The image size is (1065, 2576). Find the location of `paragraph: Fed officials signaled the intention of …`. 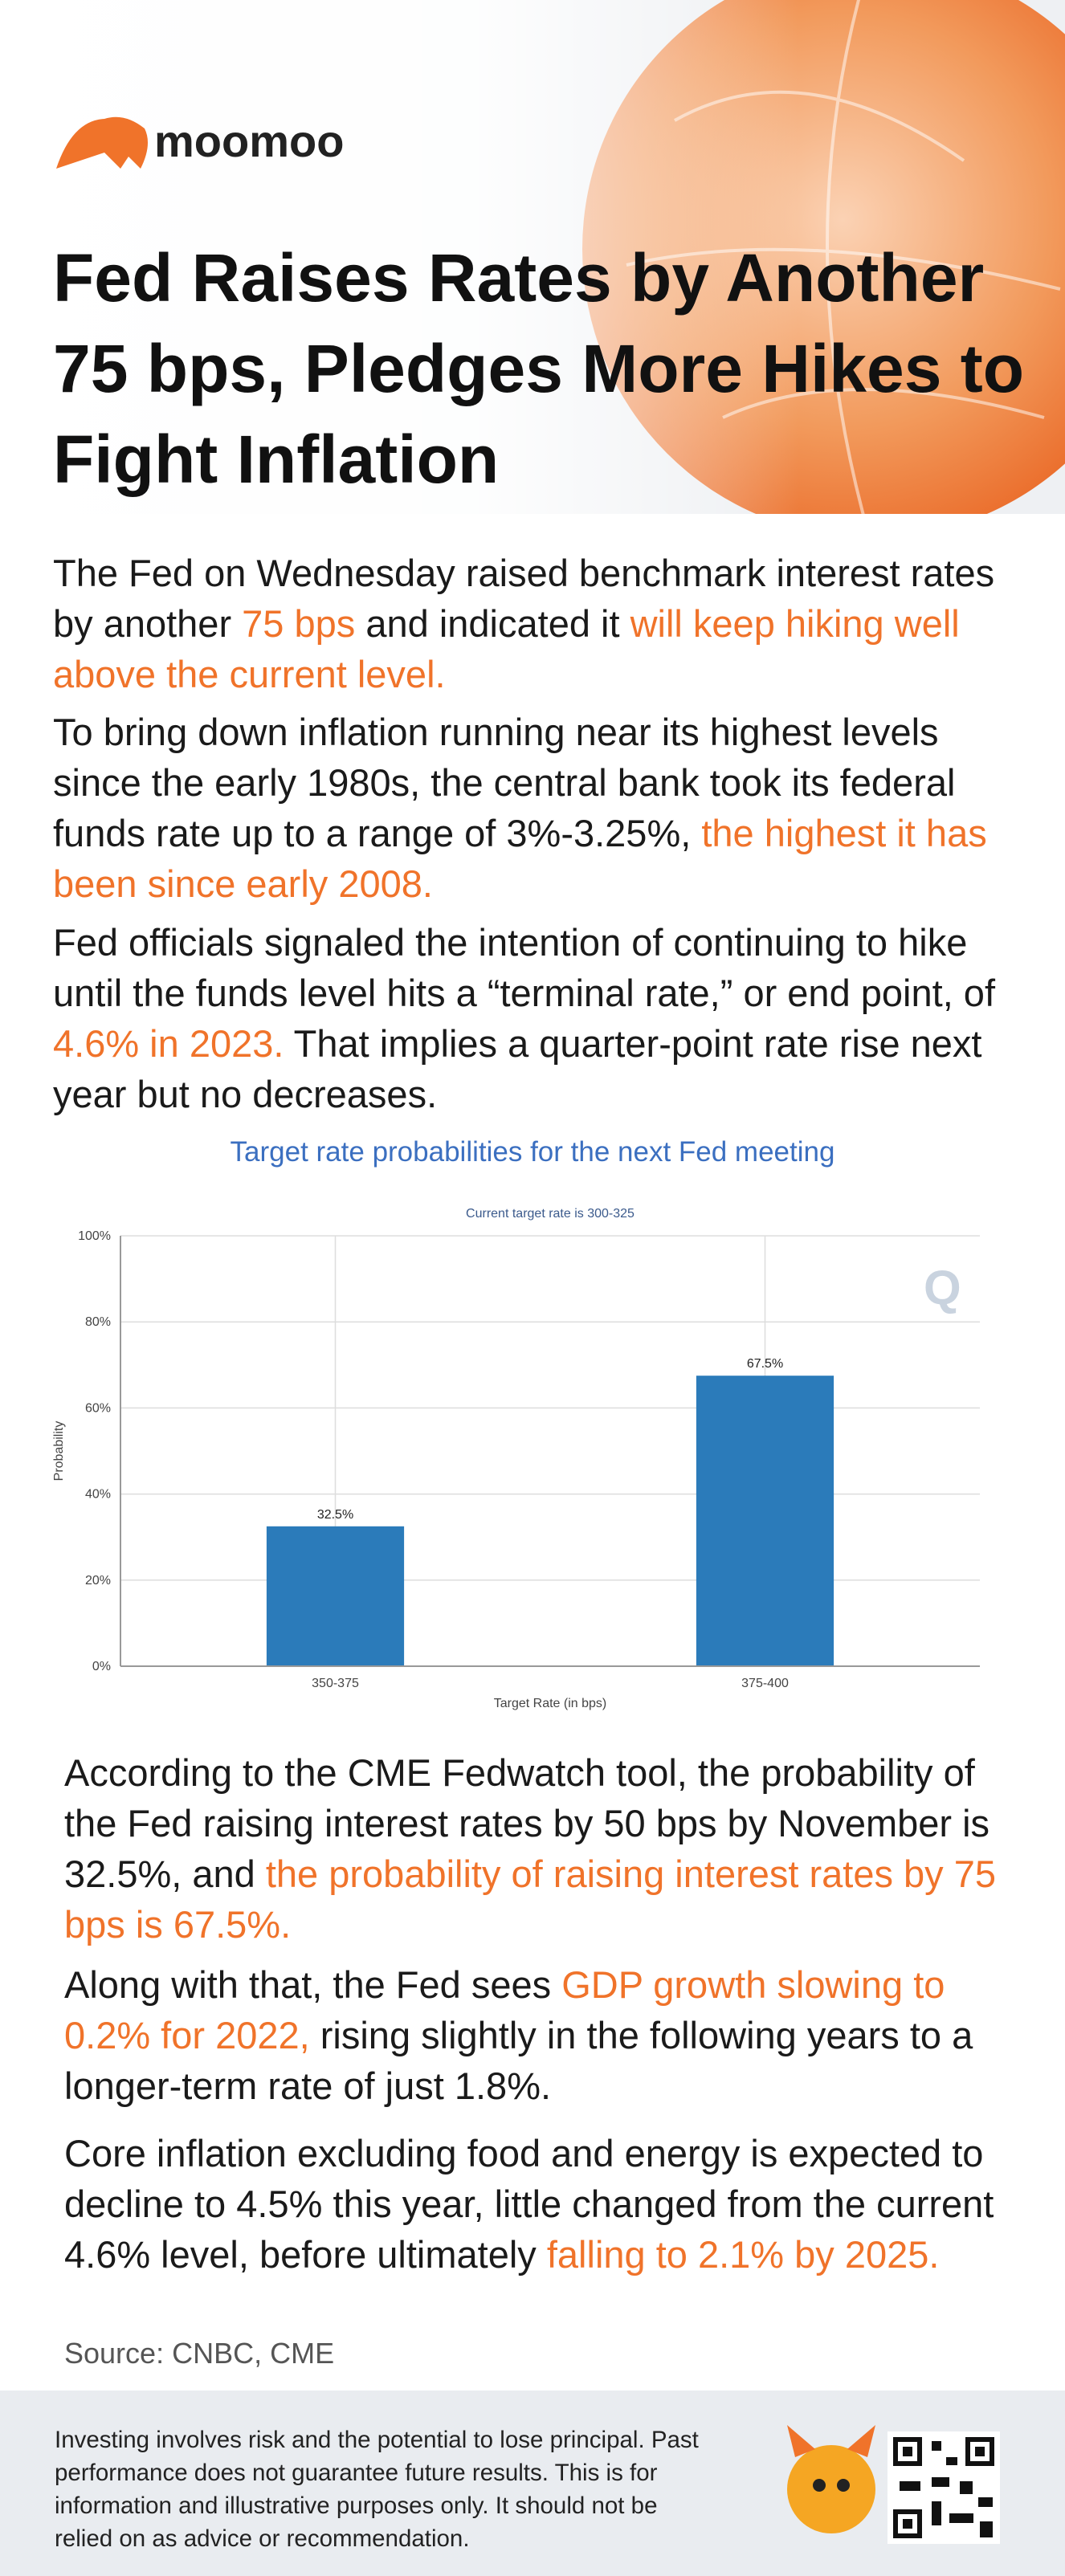

paragraph: Fed officials signaled the intention of … is located at coordinates (539, 1018).